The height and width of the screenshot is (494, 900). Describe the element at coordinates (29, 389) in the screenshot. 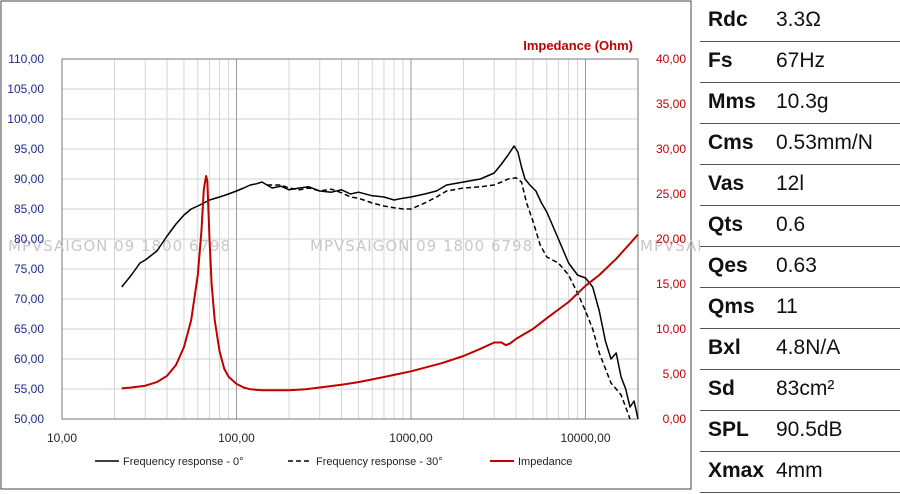

I see `y-left-tick-label: 55,00` at that location.